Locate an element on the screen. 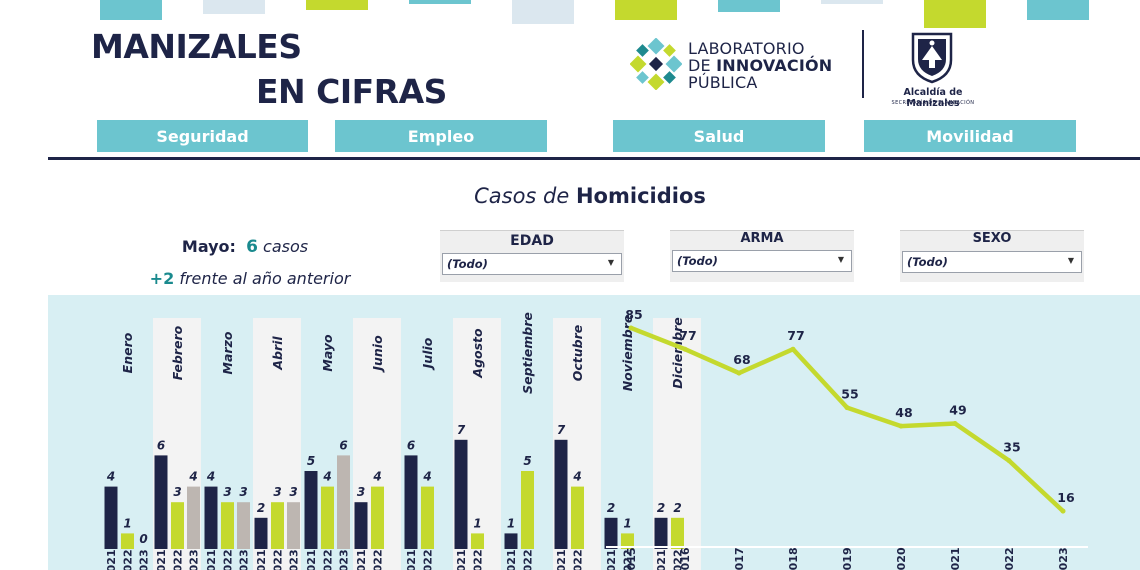  kpi-delta-line: +2 frente al año anterior is located at coordinates (250, 278).